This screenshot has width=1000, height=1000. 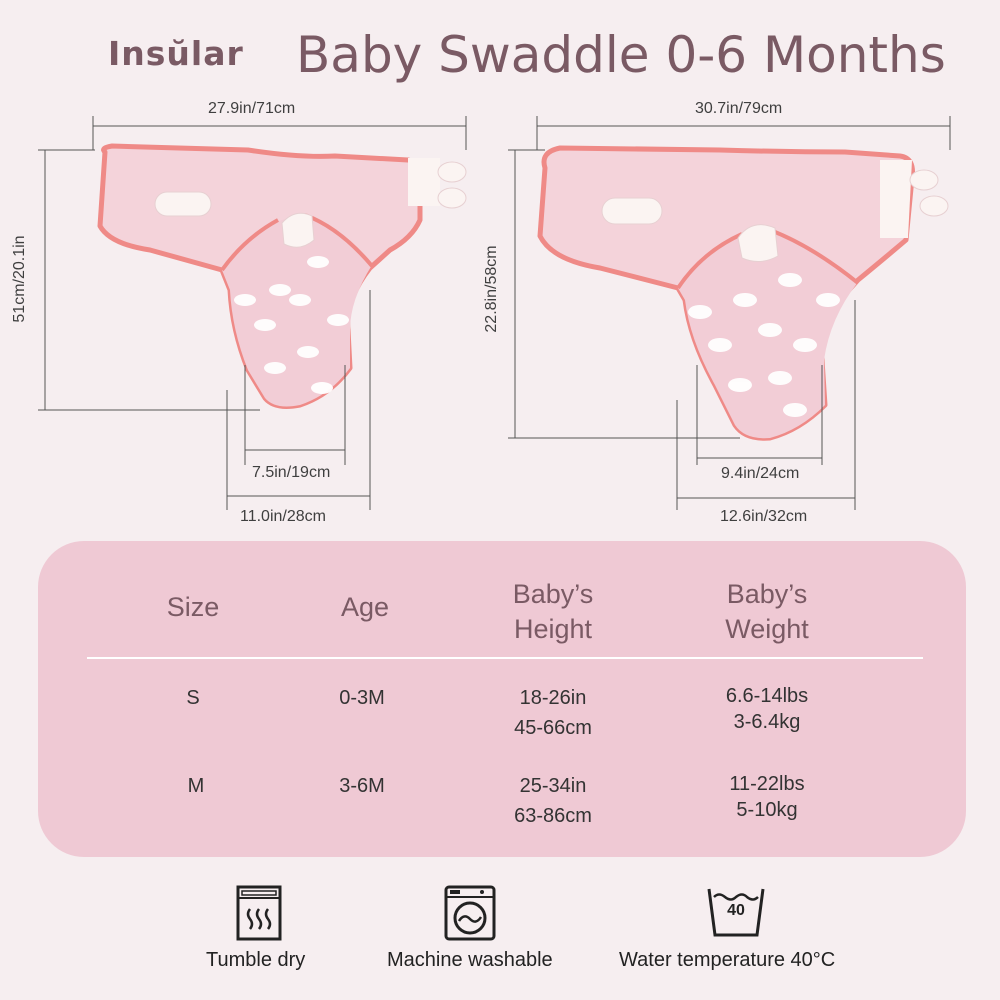 I want to click on left-height-label: 51cm/20.1in, so click(x=19, y=279).